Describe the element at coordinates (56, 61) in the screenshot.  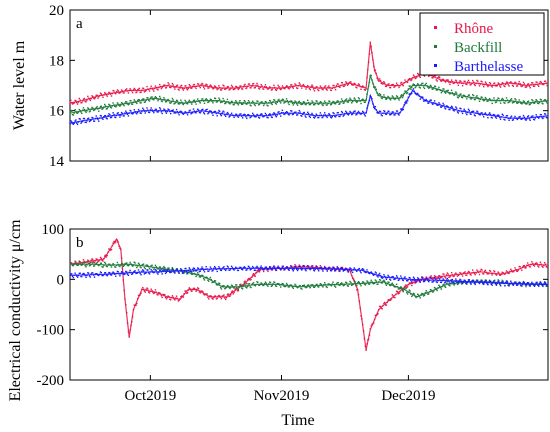
I see `y-tick-label: 18` at that location.